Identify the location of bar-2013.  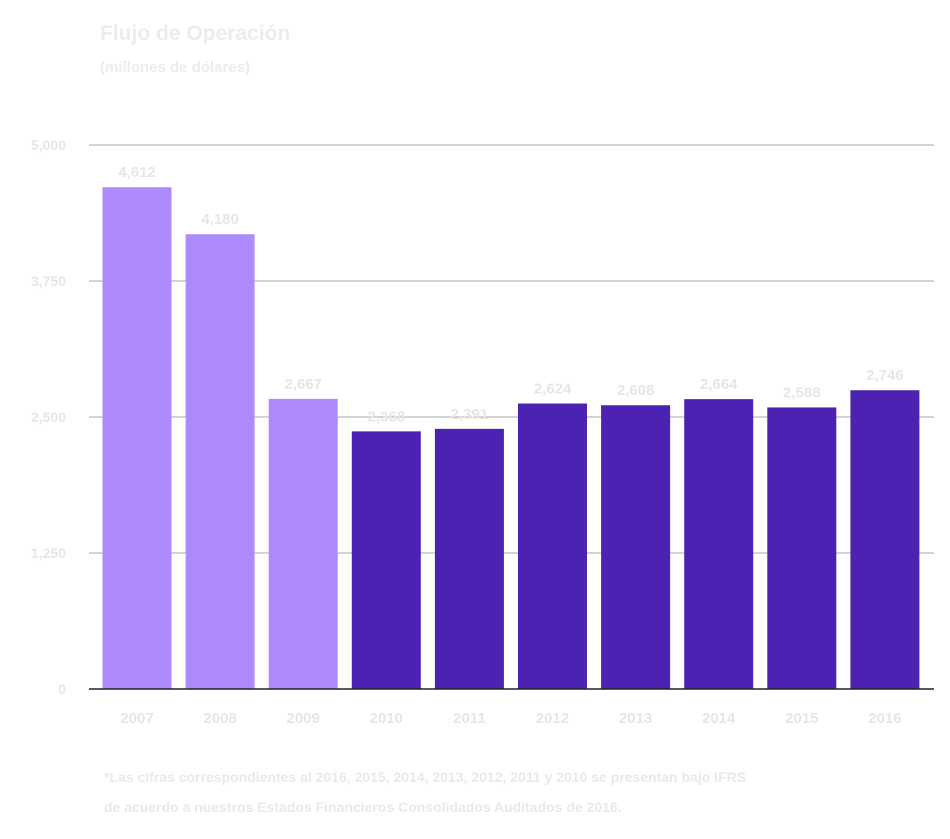
(636, 547).